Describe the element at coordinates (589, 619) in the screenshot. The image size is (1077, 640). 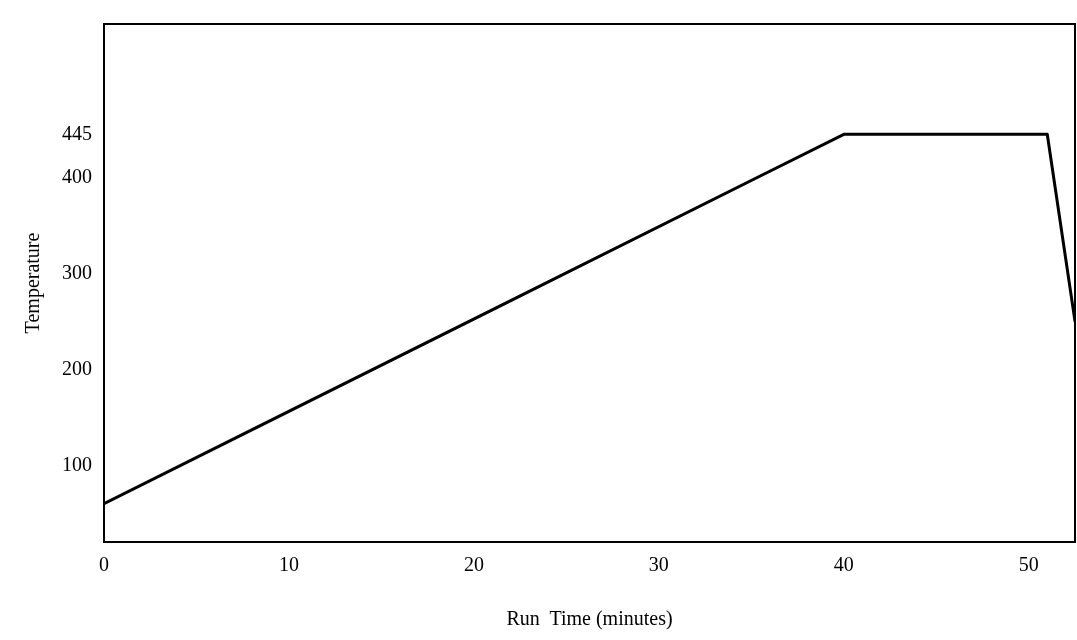
I see `x-axis-title: Run Time (minutes)` at that location.